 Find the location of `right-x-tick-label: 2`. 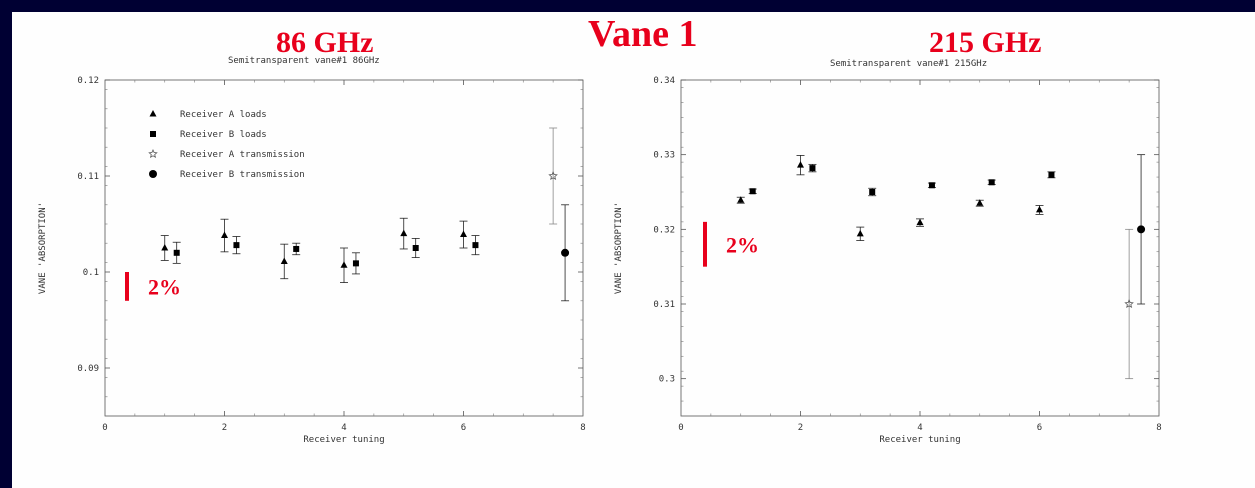

right-x-tick-label: 2 is located at coordinates (800, 428).